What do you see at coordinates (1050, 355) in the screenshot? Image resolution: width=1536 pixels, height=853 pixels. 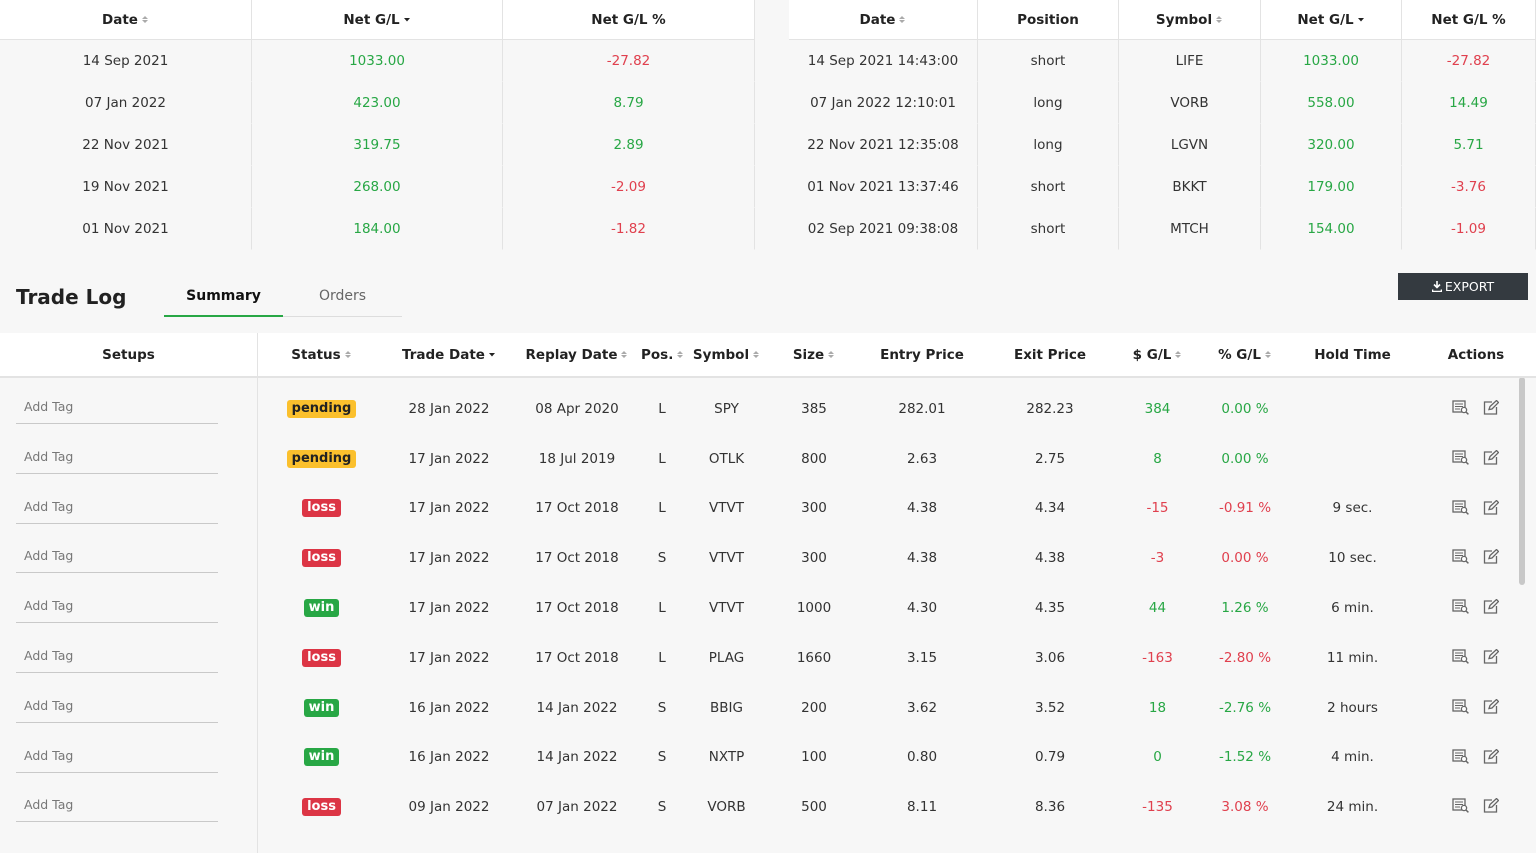 I see `column-header: Exit Price` at bounding box center [1050, 355].